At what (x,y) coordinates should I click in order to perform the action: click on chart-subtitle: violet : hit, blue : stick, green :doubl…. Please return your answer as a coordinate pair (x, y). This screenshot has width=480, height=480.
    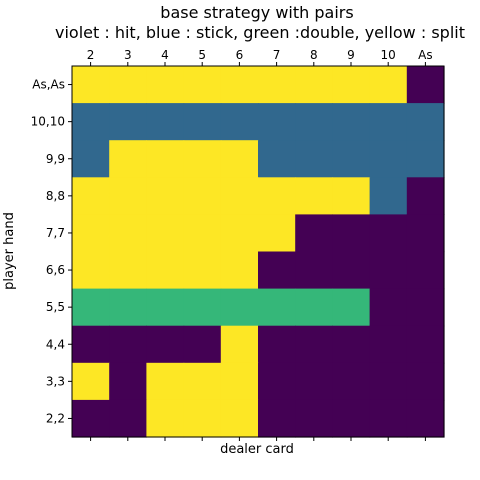
    Looking at the image, I should click on (260, 32).